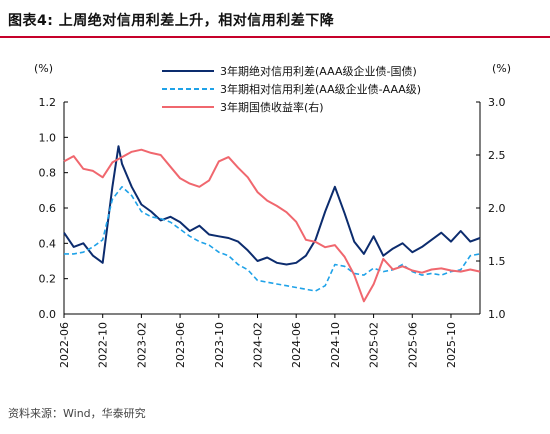 The width and height of the screenshot is (550, 434). I want to click on x-tick-label: 2025-02, so click(374, 345).